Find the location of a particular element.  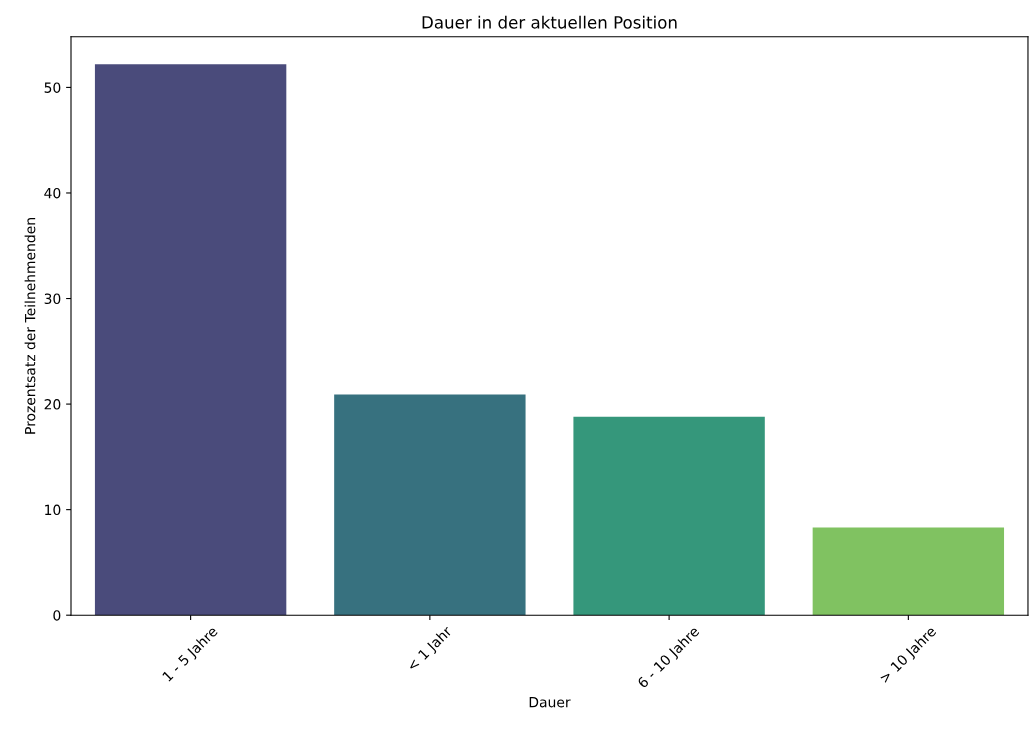

y-tick-label: 0 is located at coordinates (57, 615).